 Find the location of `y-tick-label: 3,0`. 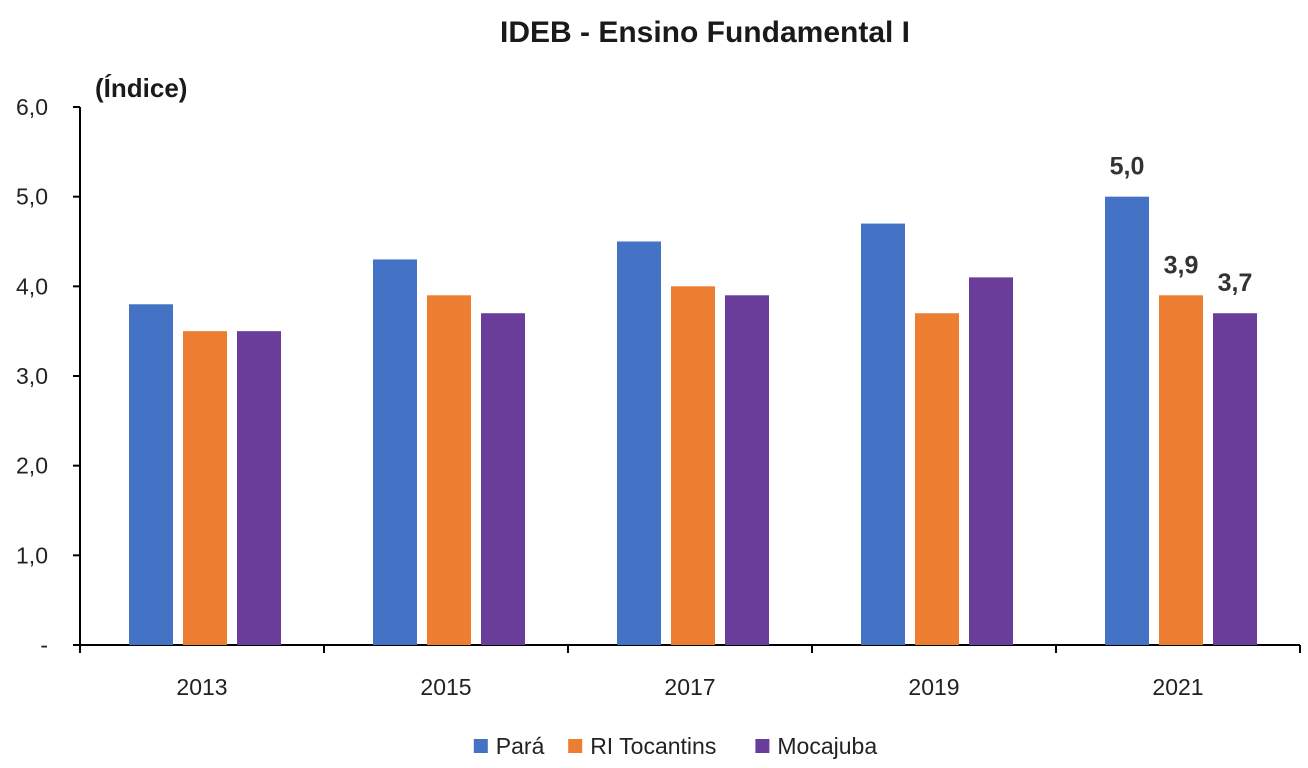

y-tick-label: 3,0 is located at coordinates (32, 376).